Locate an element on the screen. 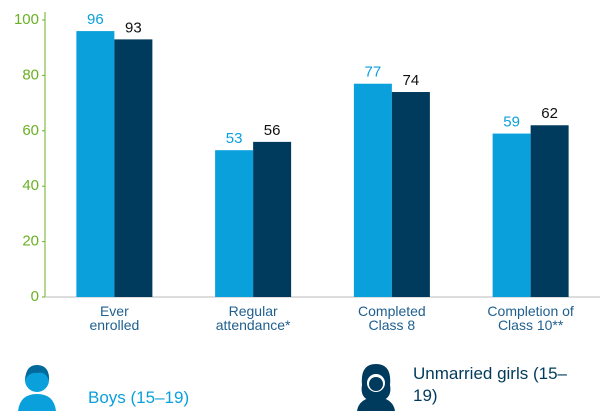  value-label: 93 is located at coordinates (133, 27).